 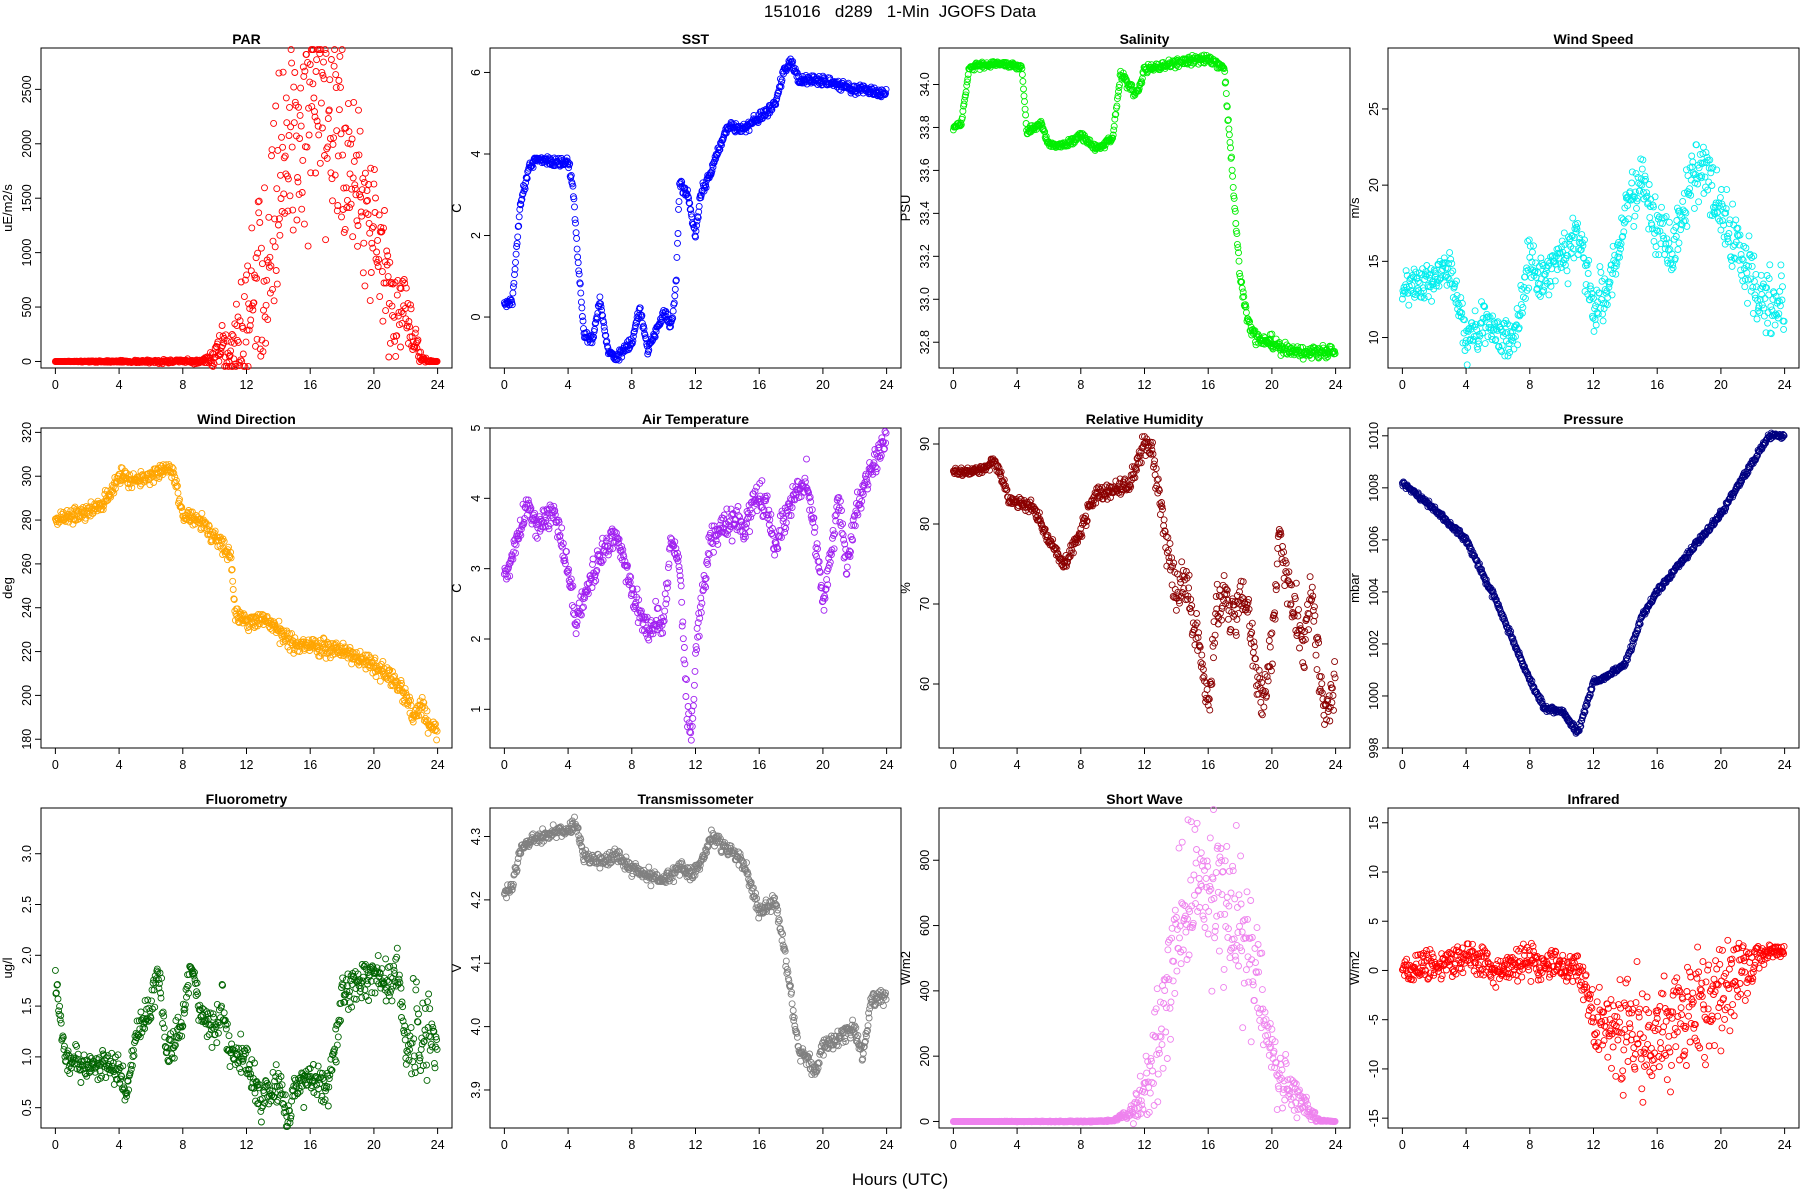 What do you see at coordinates (476, 235) in the screenshot?
I see `y-tick-label: 2` at bounding box center [476, 235].